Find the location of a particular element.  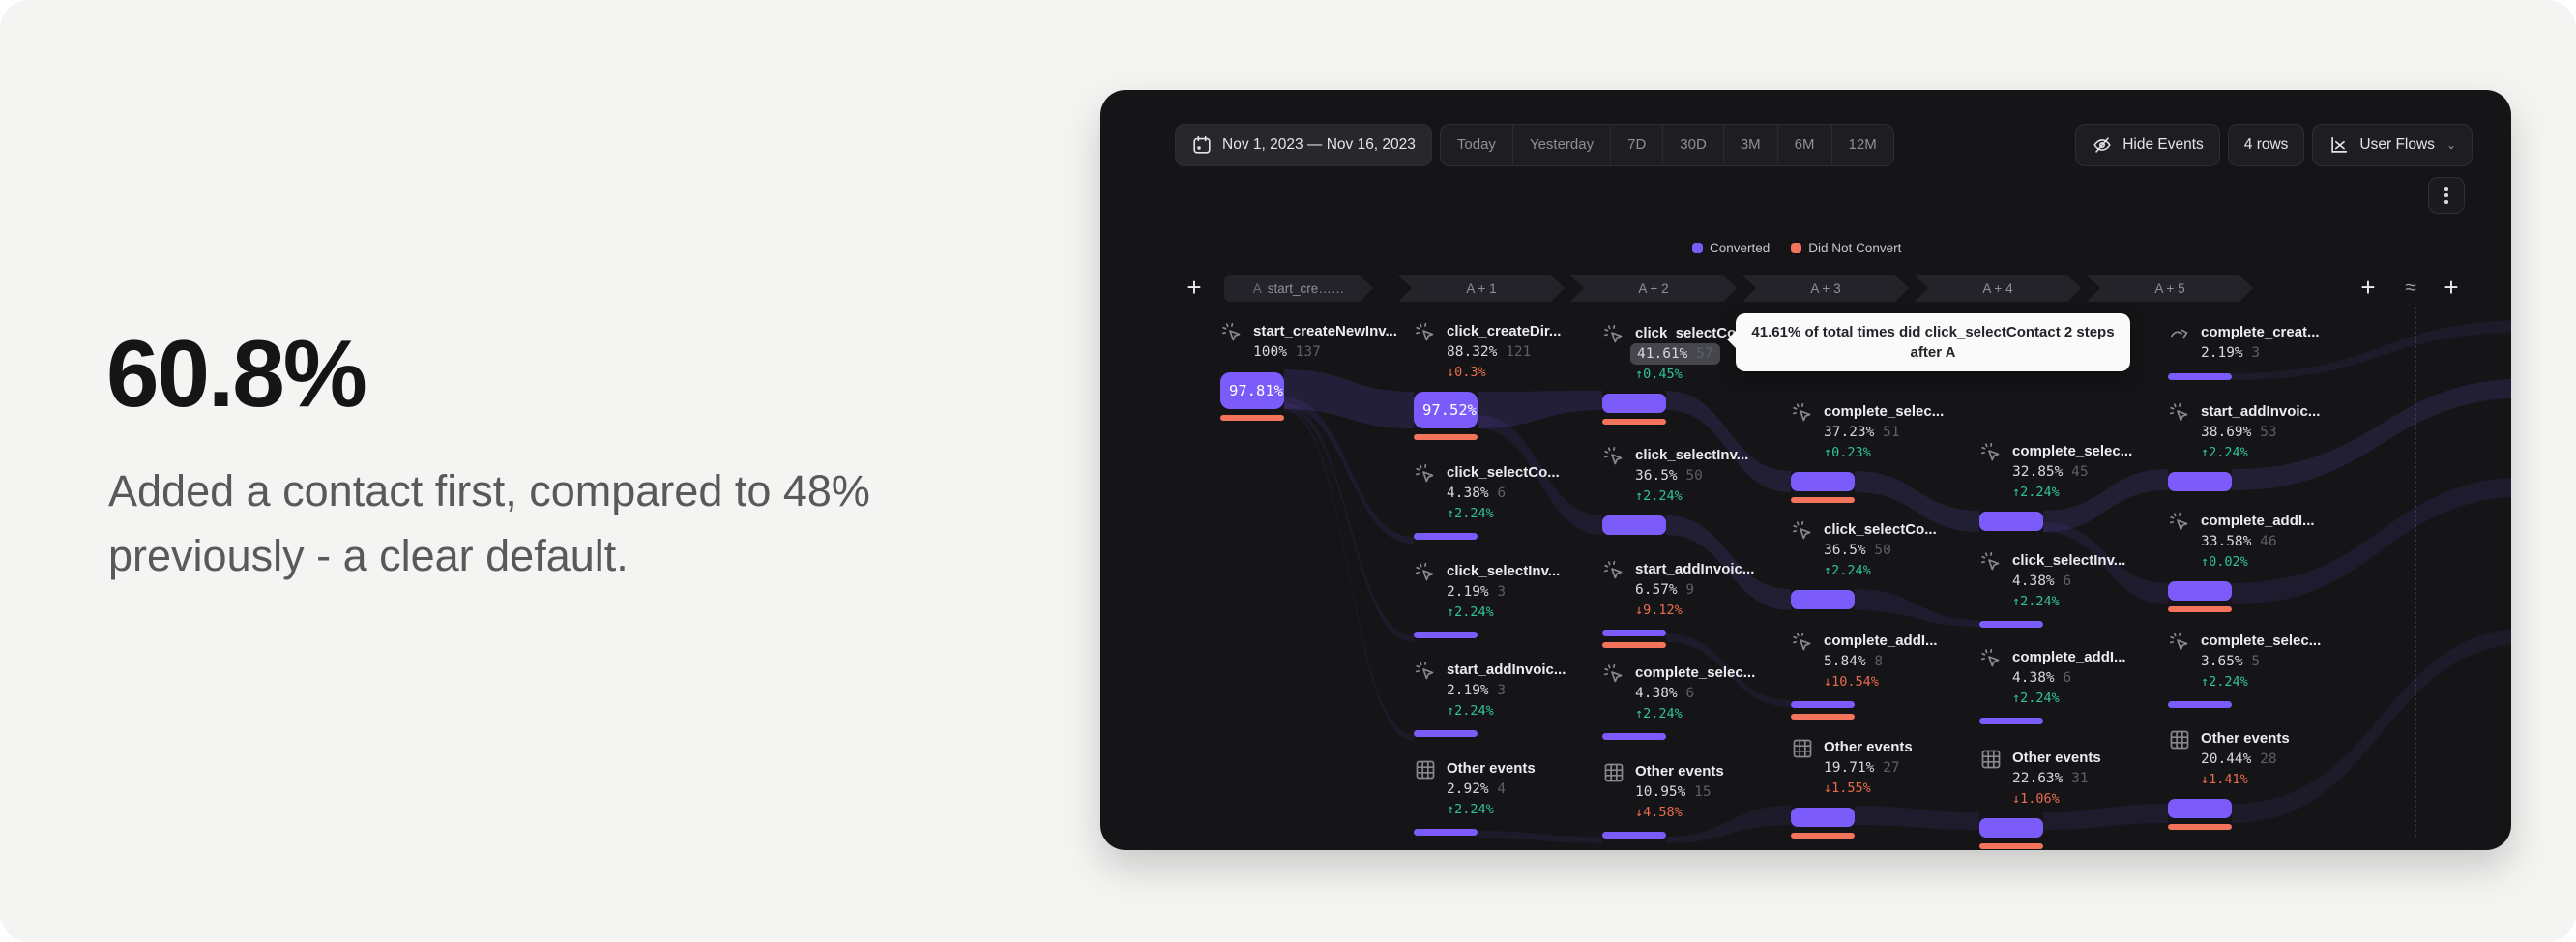

view-selector: User Flows ⌄ is located at coordinates (2392, 144).